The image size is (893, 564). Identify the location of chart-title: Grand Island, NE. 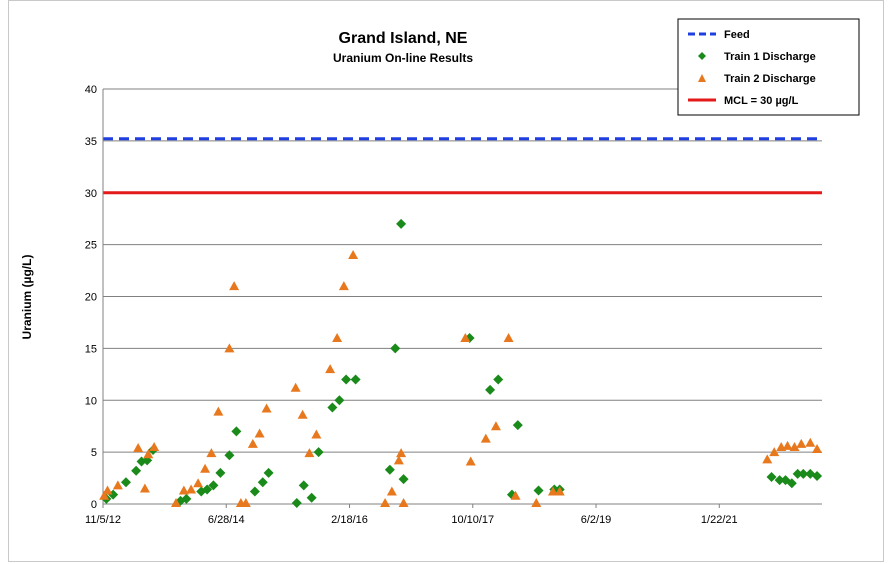
(403, 38).